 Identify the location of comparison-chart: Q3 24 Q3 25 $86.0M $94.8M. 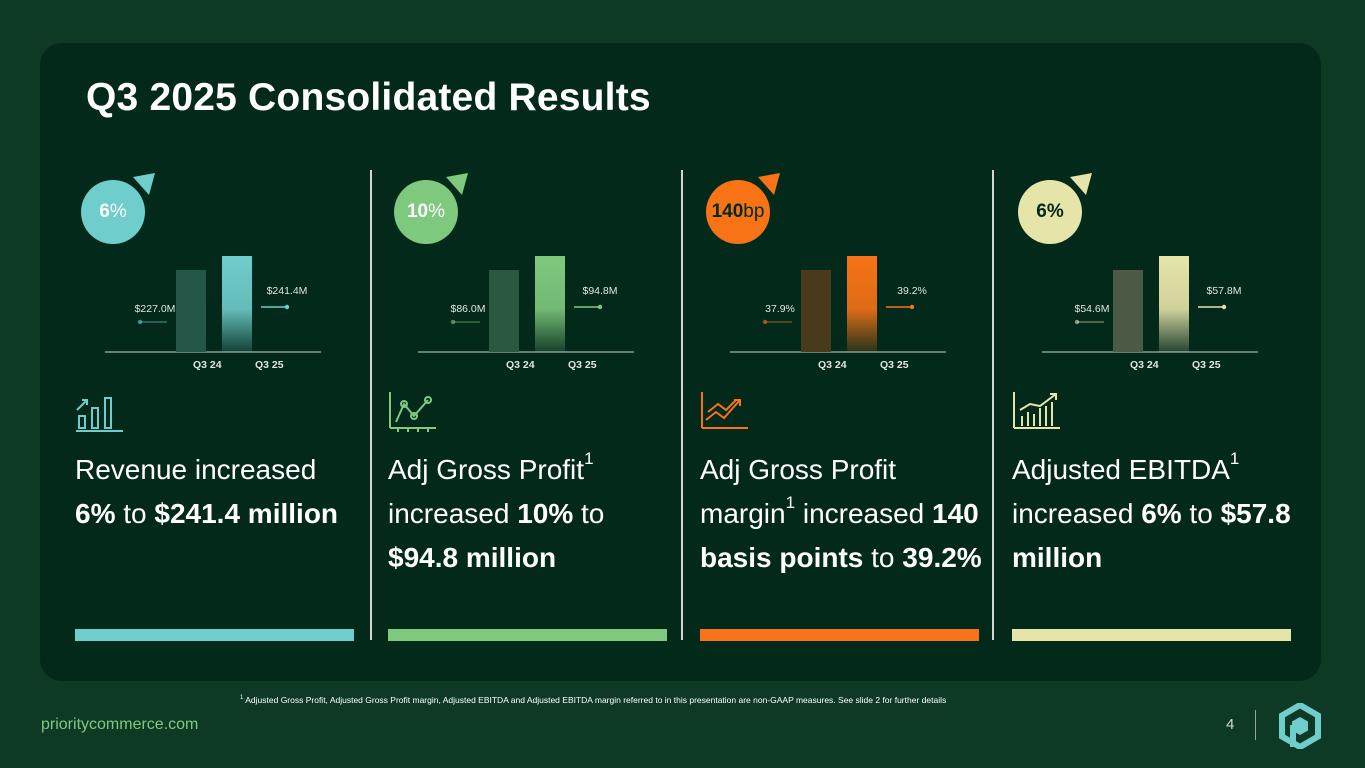
(526, 313).